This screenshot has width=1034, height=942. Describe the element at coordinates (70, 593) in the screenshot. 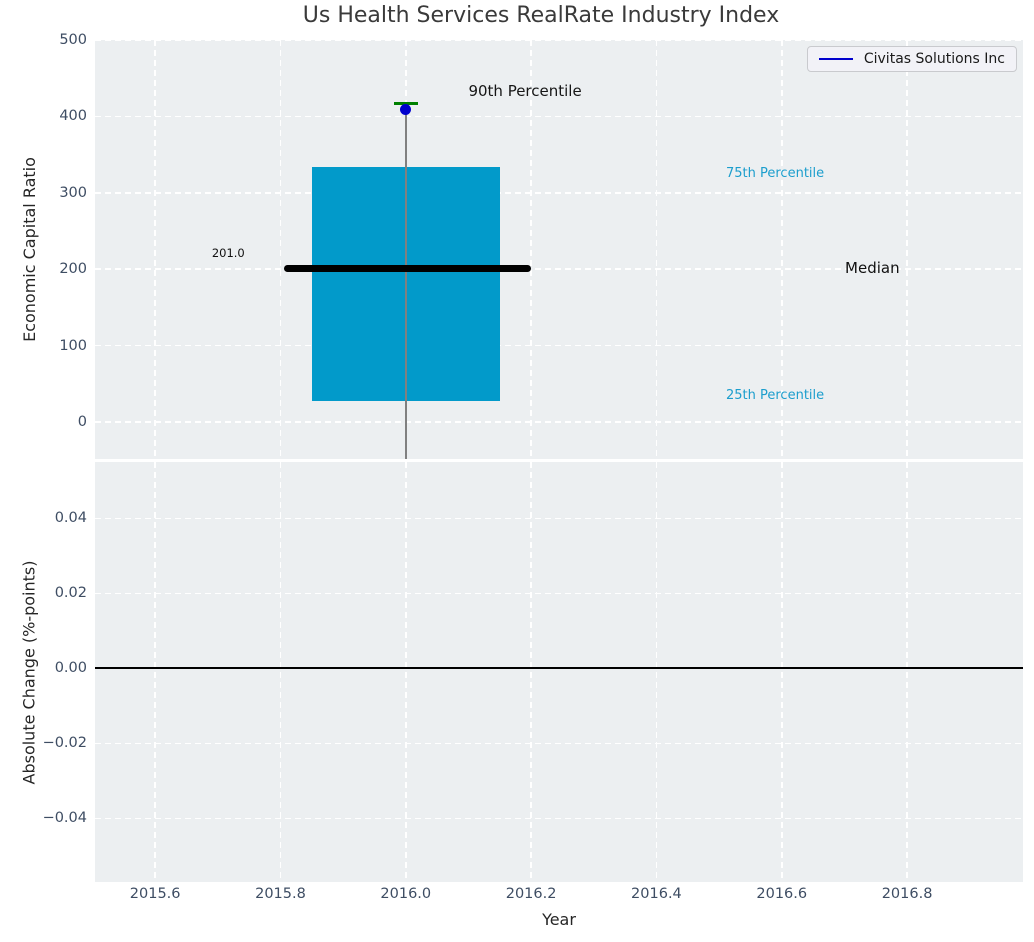

I see `ytick-label: 0.02` at that location.